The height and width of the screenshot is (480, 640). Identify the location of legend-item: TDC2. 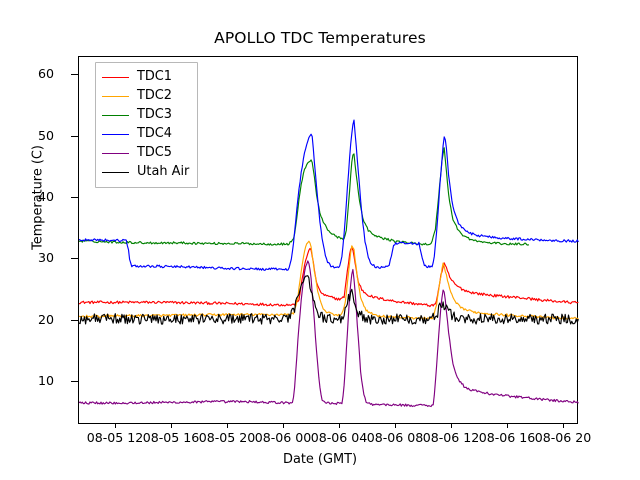
(145, 96).